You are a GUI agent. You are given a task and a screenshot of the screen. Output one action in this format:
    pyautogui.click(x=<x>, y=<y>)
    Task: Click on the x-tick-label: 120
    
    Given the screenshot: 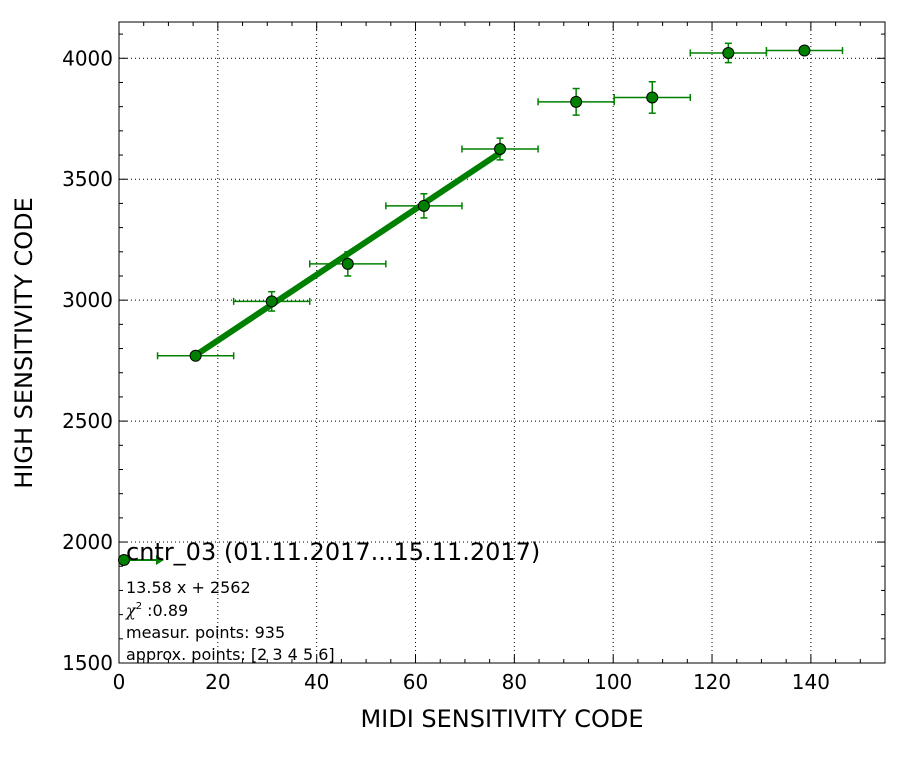 What is the action you would take?
    pyautogui.click(x=712, y=682)
    